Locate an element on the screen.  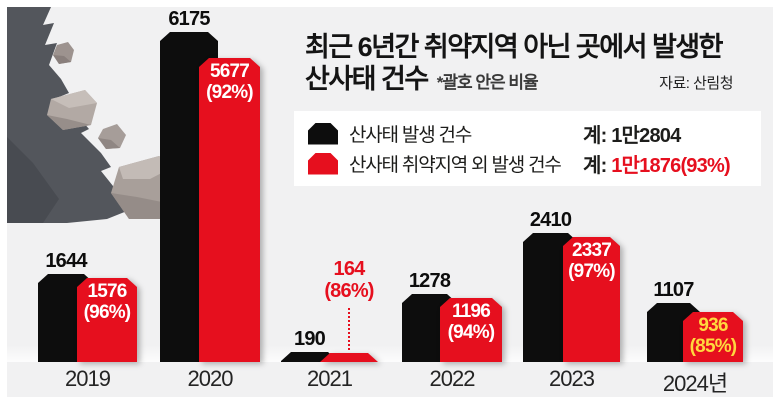
landslide-rocks-illustration is located at coordinates (92, 115).